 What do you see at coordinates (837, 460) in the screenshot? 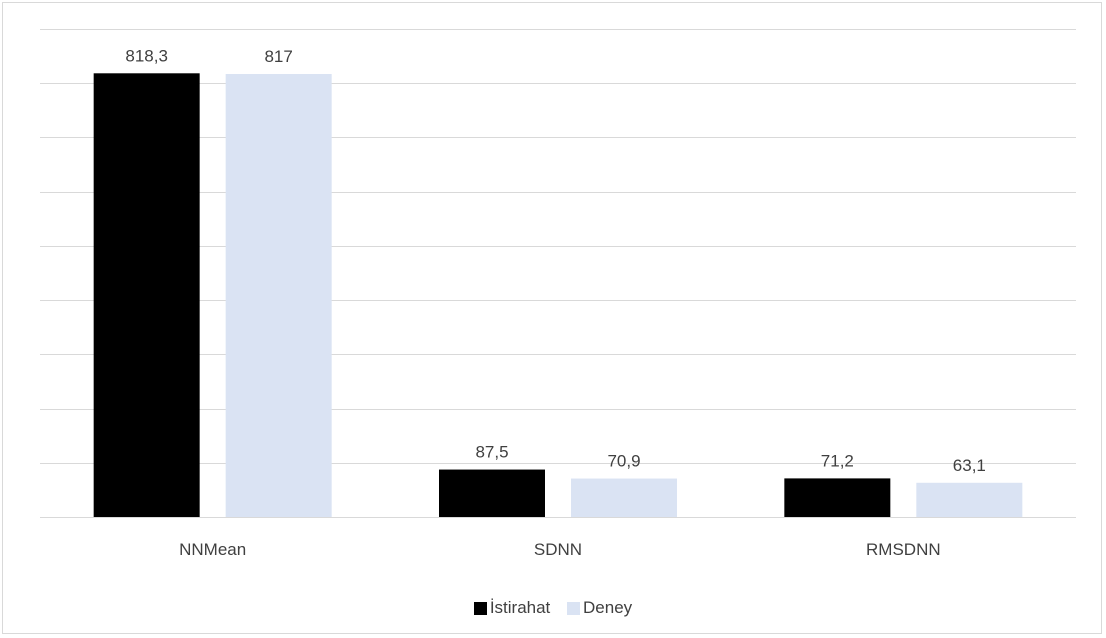
I see `data-label: 71,2` at bounding box center [837, 460].